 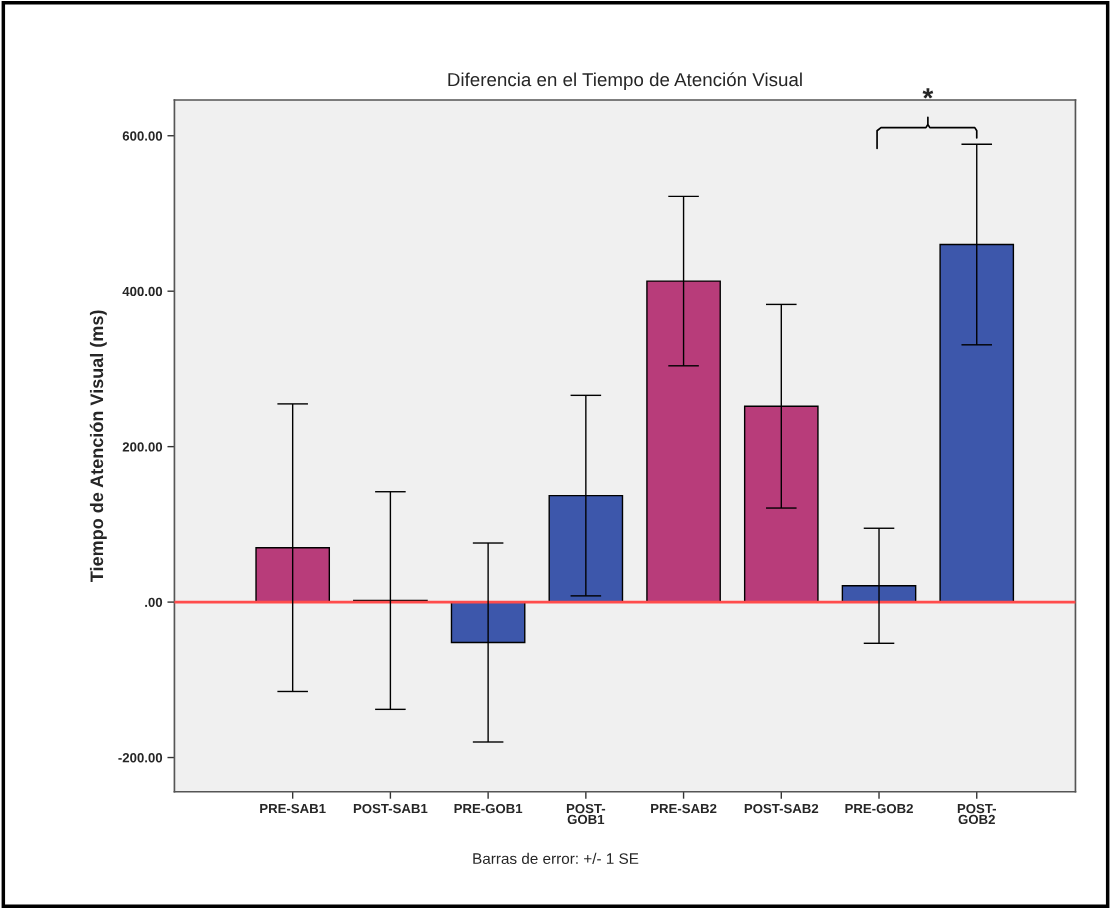 I want to click on x-tick-label: POST-SAB1, so click(x=390, y=808).